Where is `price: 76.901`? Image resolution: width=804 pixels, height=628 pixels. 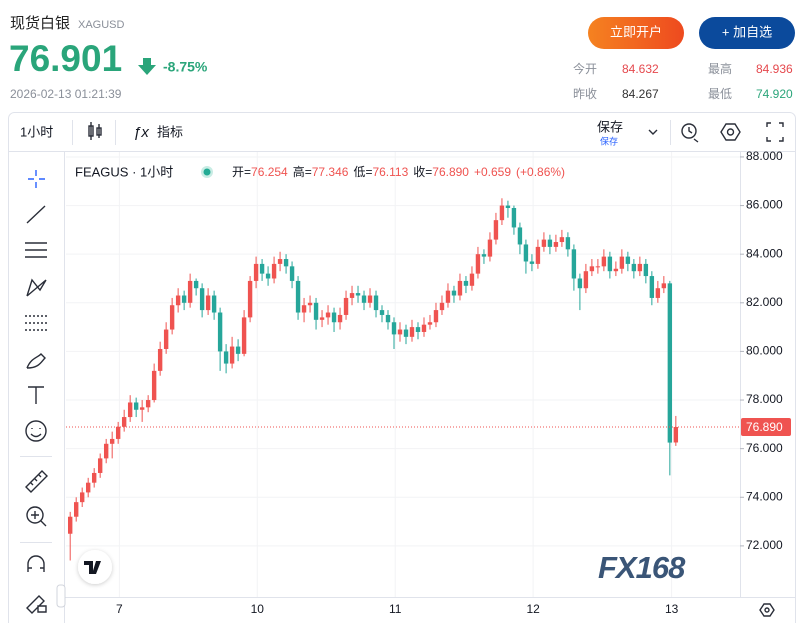 price: 76.901 is located at coordinates (65, 58).